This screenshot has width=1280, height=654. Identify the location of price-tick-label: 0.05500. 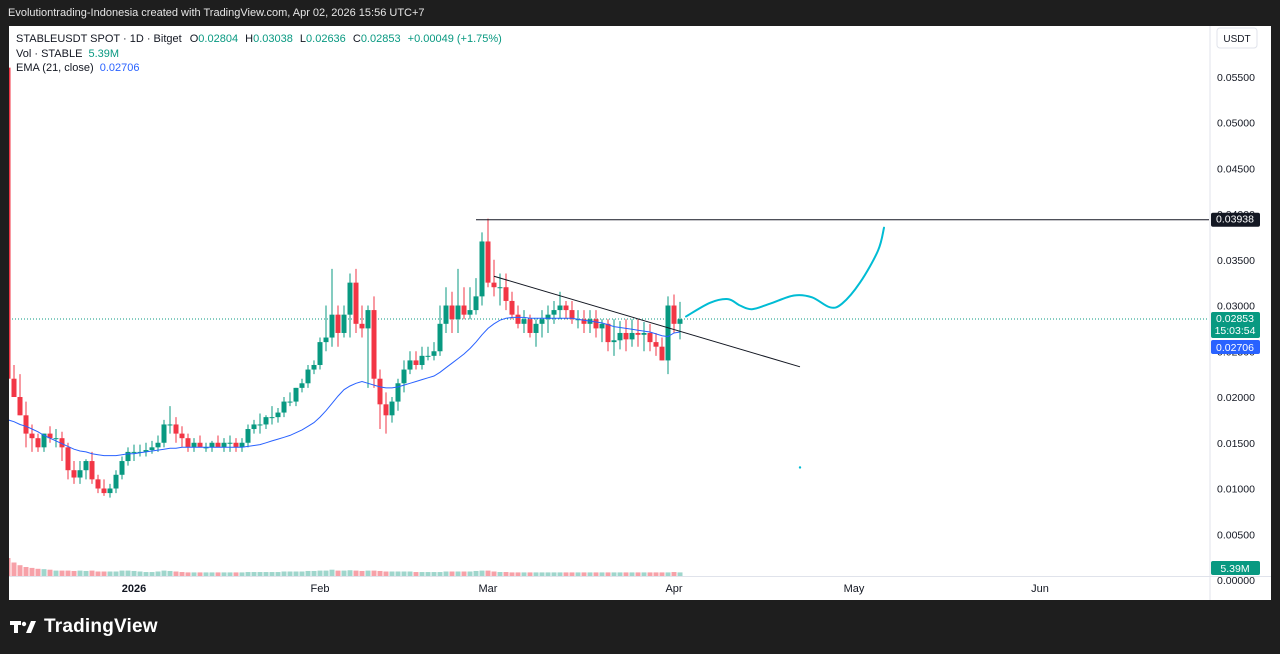
(1236, 78).